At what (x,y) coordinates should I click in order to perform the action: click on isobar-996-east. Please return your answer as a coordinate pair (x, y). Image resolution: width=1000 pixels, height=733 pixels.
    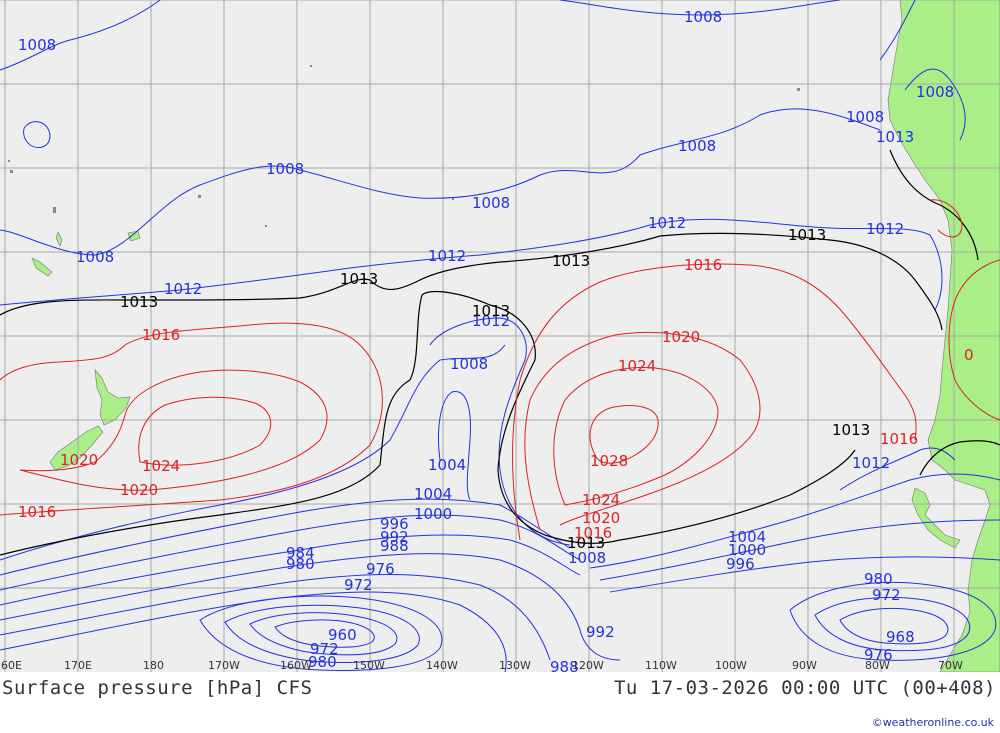
    Looking at the image, I should click on (804, 574).